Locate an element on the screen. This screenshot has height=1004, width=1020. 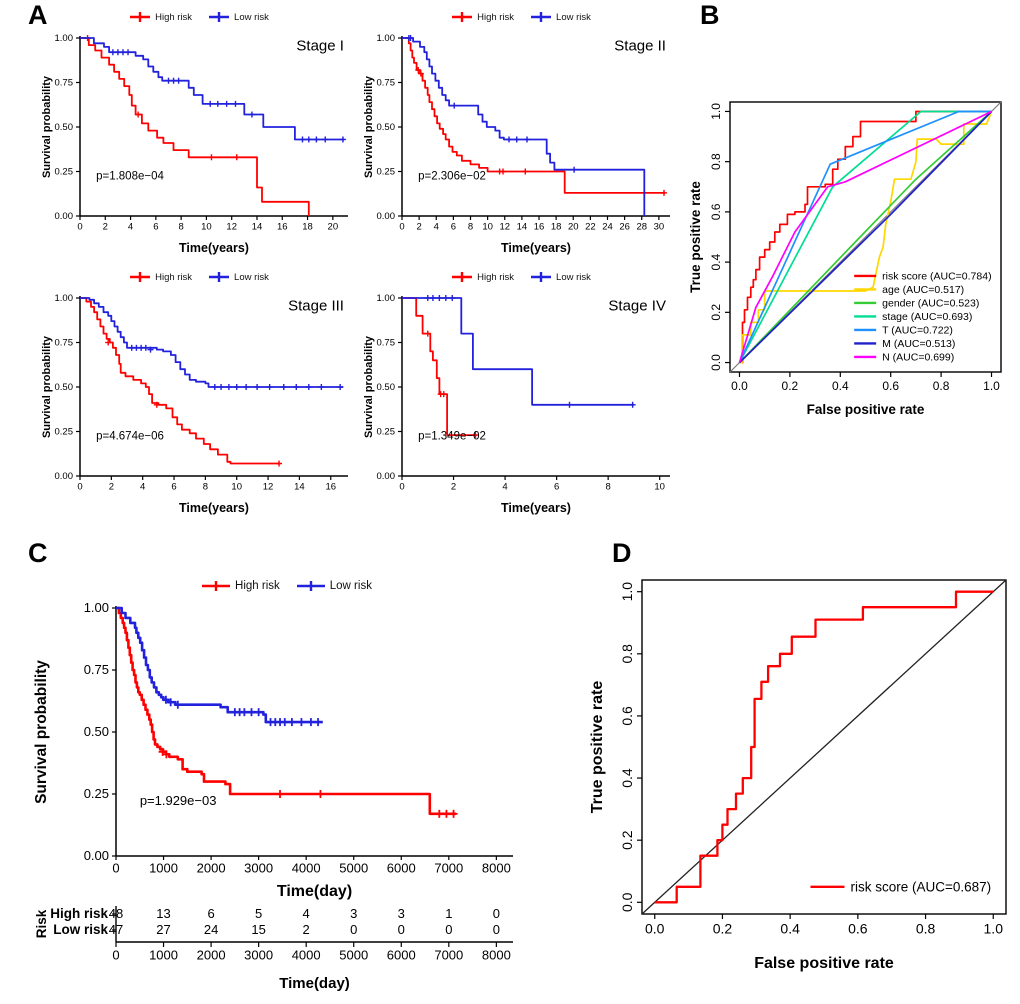
svg-text: 28 is located at coordinates (641, 226).